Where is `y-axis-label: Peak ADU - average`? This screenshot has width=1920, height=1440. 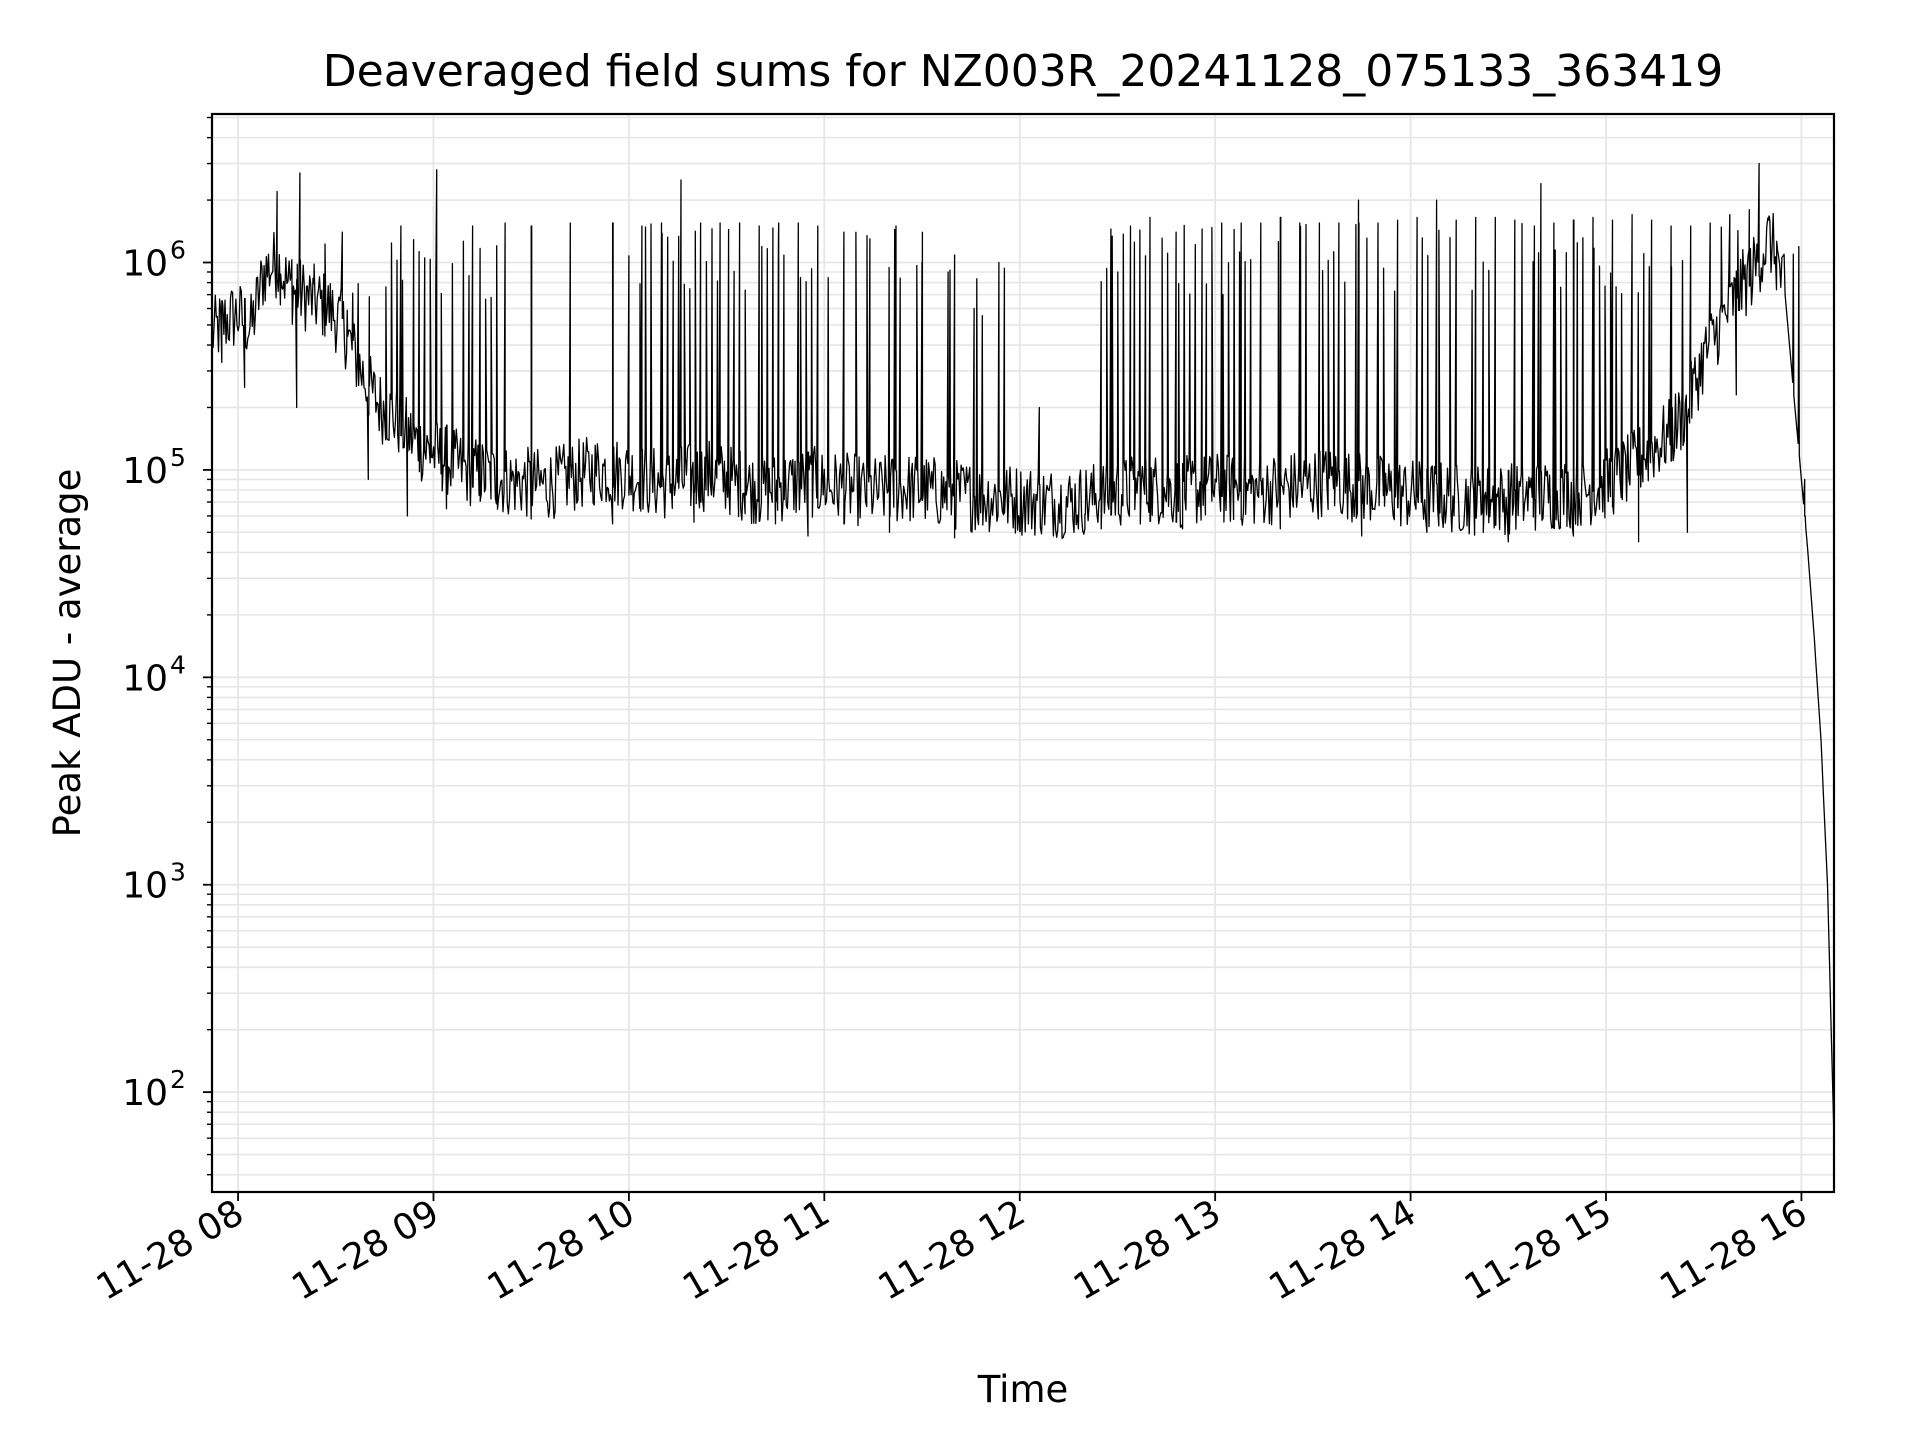 y-axis-label: Peak ADU - average is located at coordinates (67, 653).